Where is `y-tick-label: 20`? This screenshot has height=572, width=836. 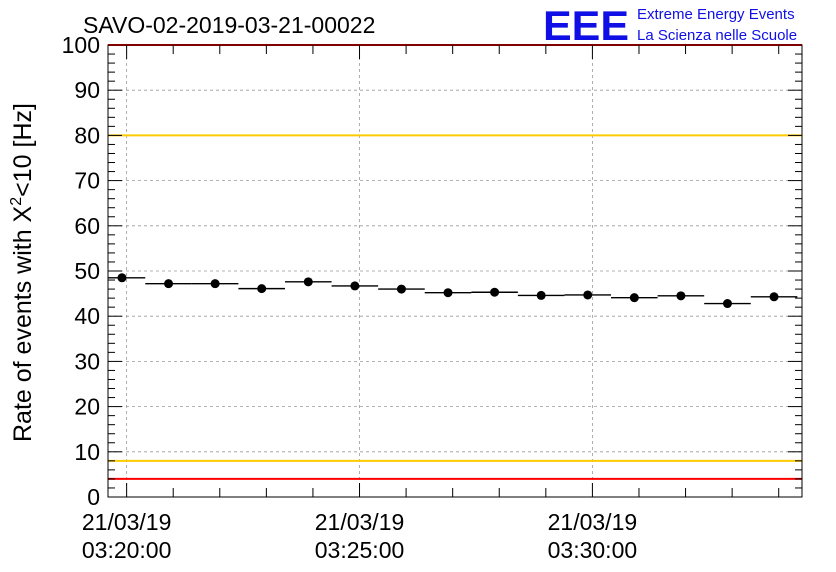 y-tick-label: 20 is located at coordinates (87, 407).